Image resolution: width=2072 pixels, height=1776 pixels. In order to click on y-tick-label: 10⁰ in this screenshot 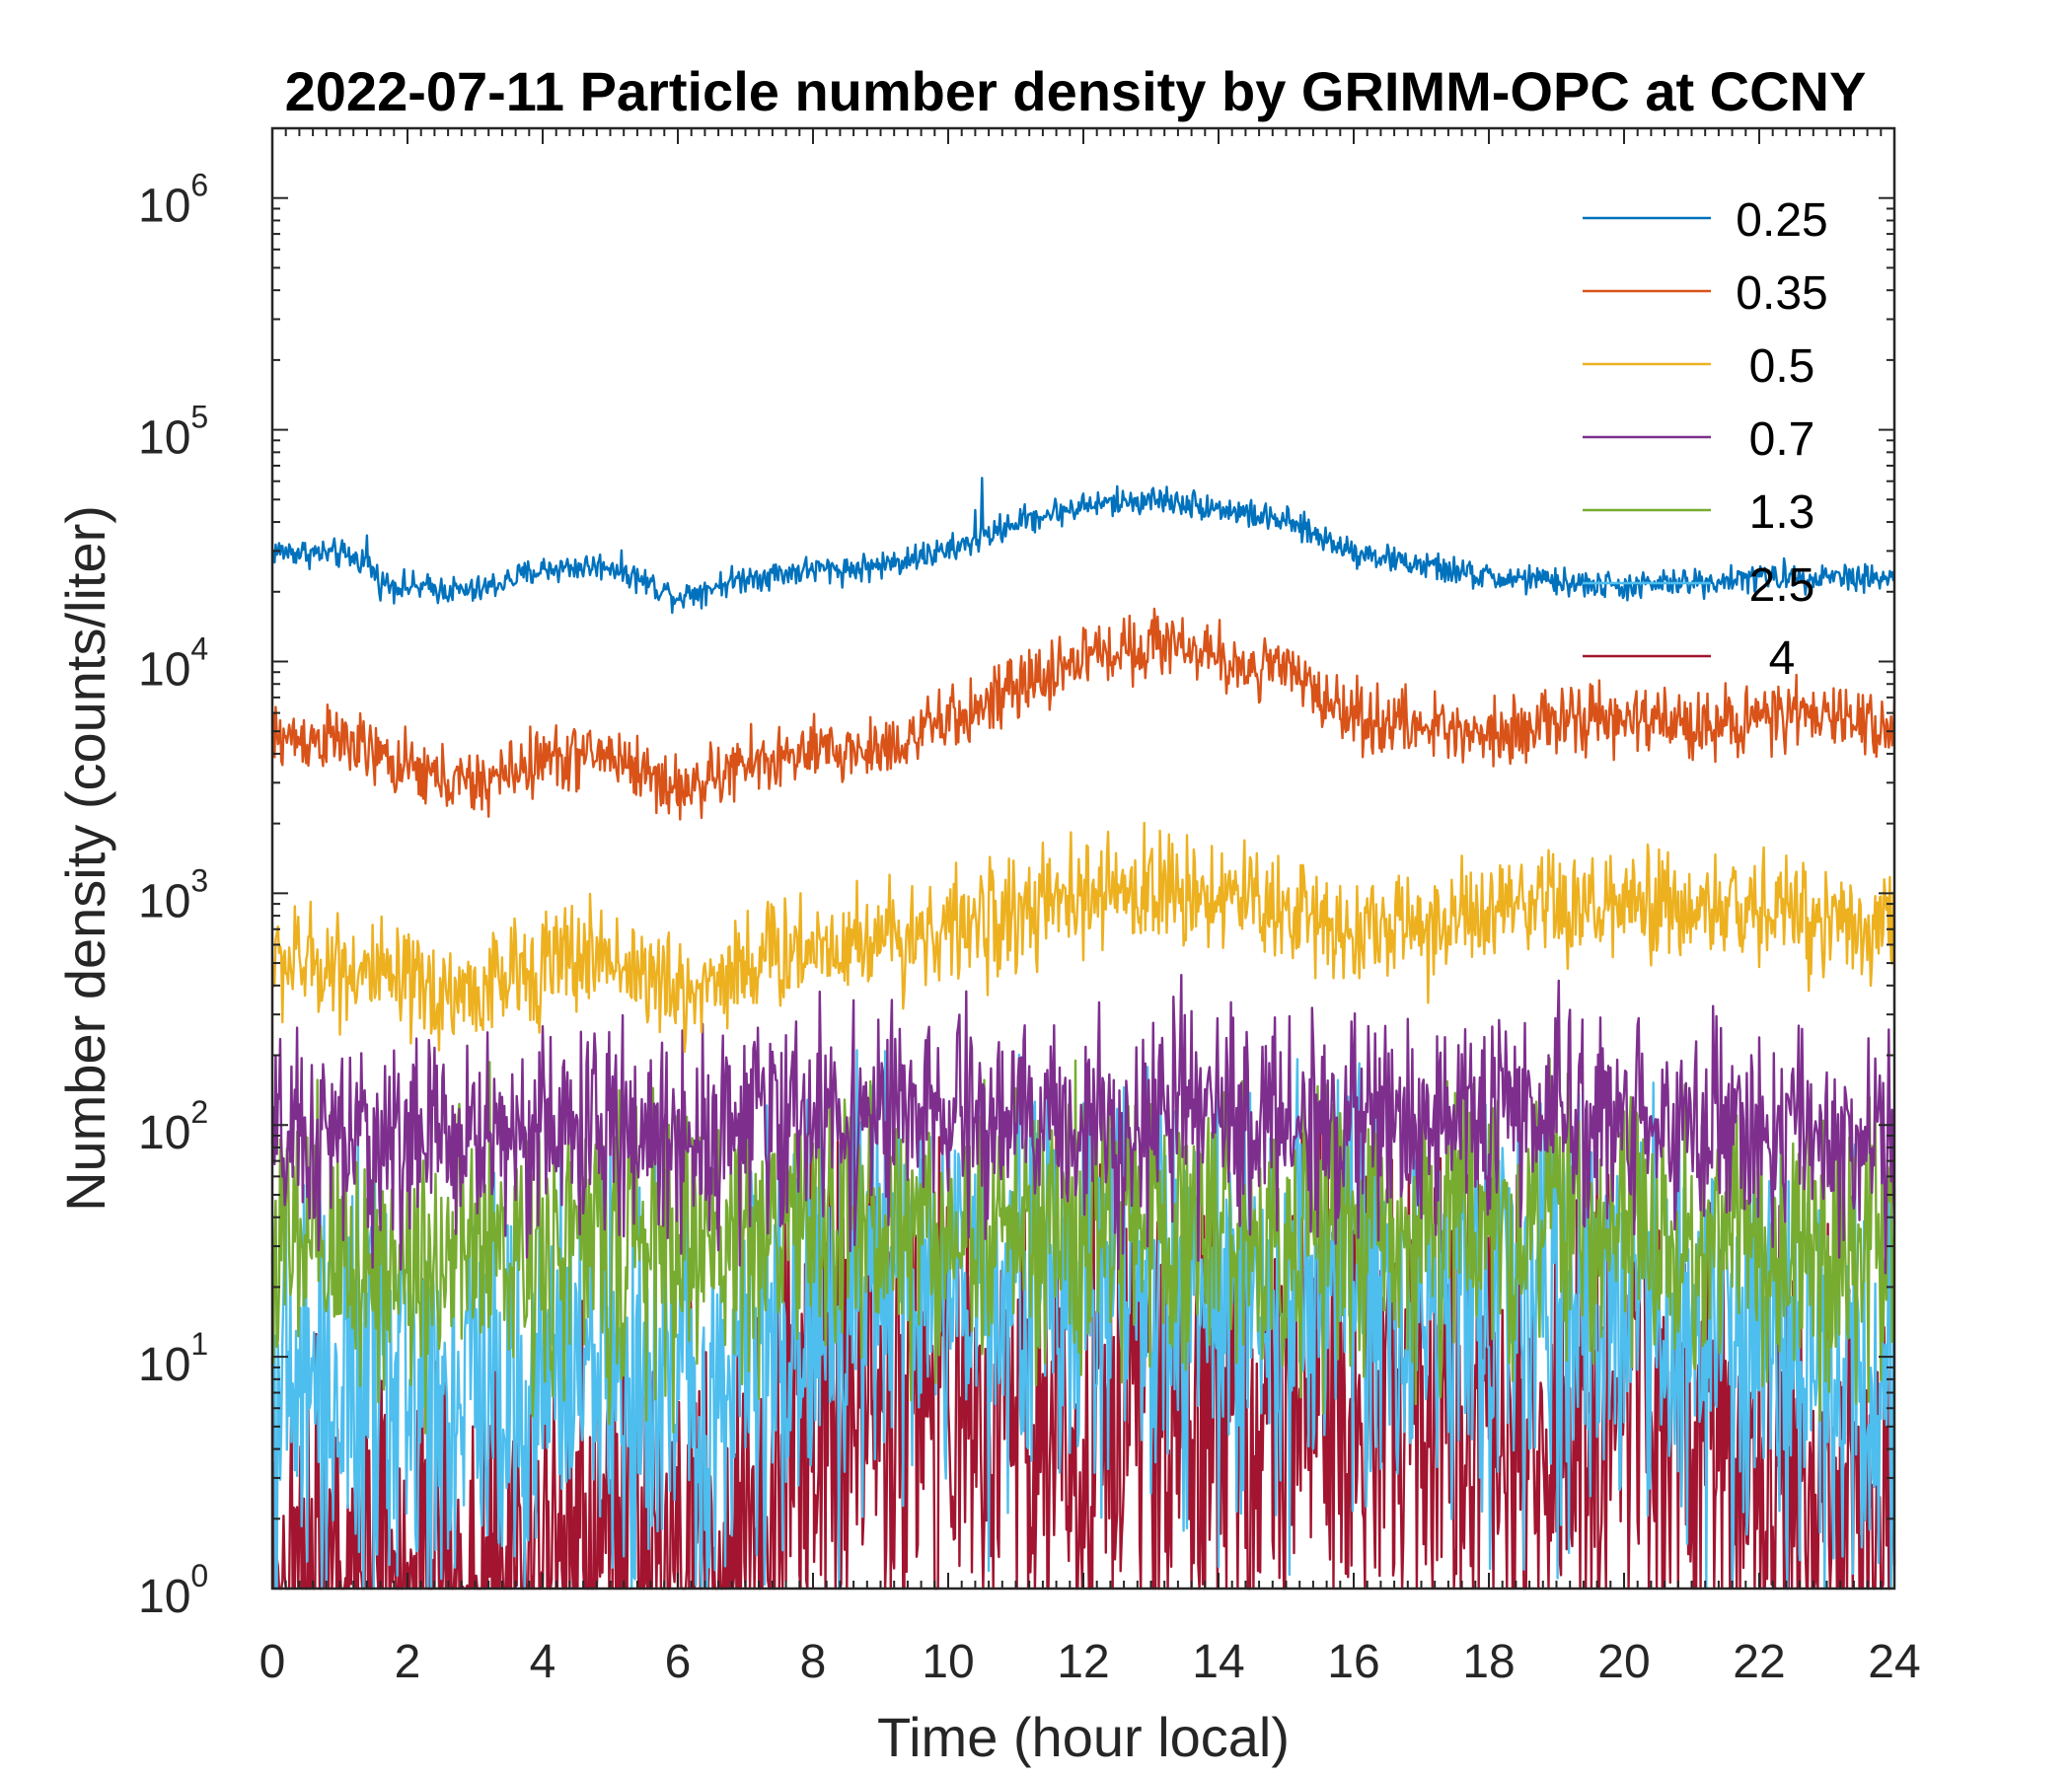, I will do `click(173, 1591)`.